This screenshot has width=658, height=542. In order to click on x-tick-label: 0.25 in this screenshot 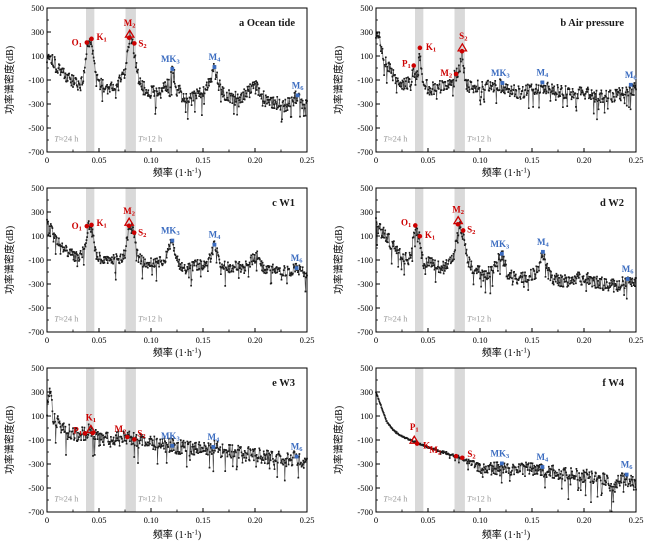, I will do `click(307, 340)`.